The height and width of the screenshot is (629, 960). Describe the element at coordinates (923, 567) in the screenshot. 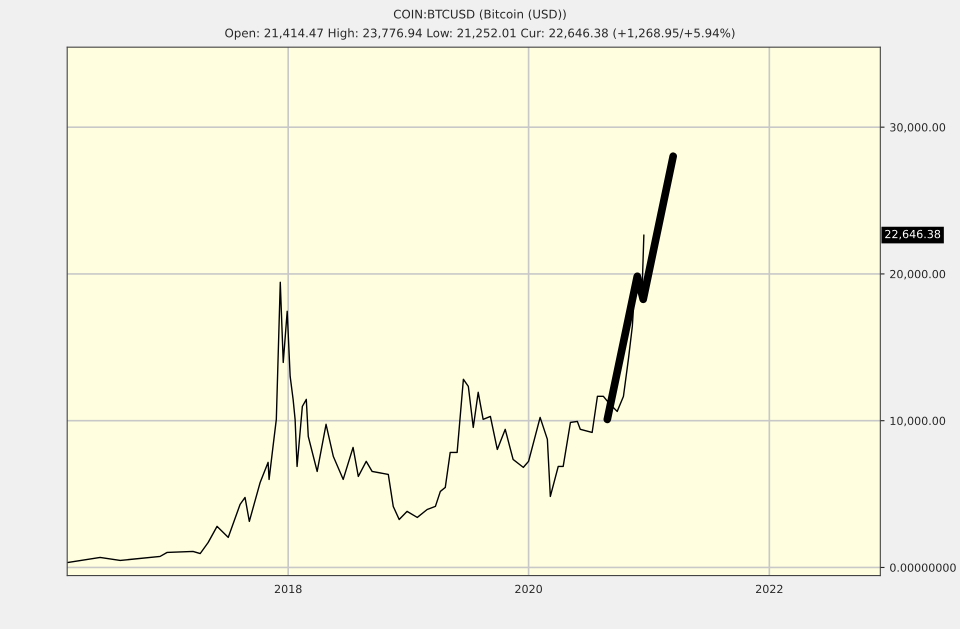

I see `y-tick-label: 0.00000000` at that location.